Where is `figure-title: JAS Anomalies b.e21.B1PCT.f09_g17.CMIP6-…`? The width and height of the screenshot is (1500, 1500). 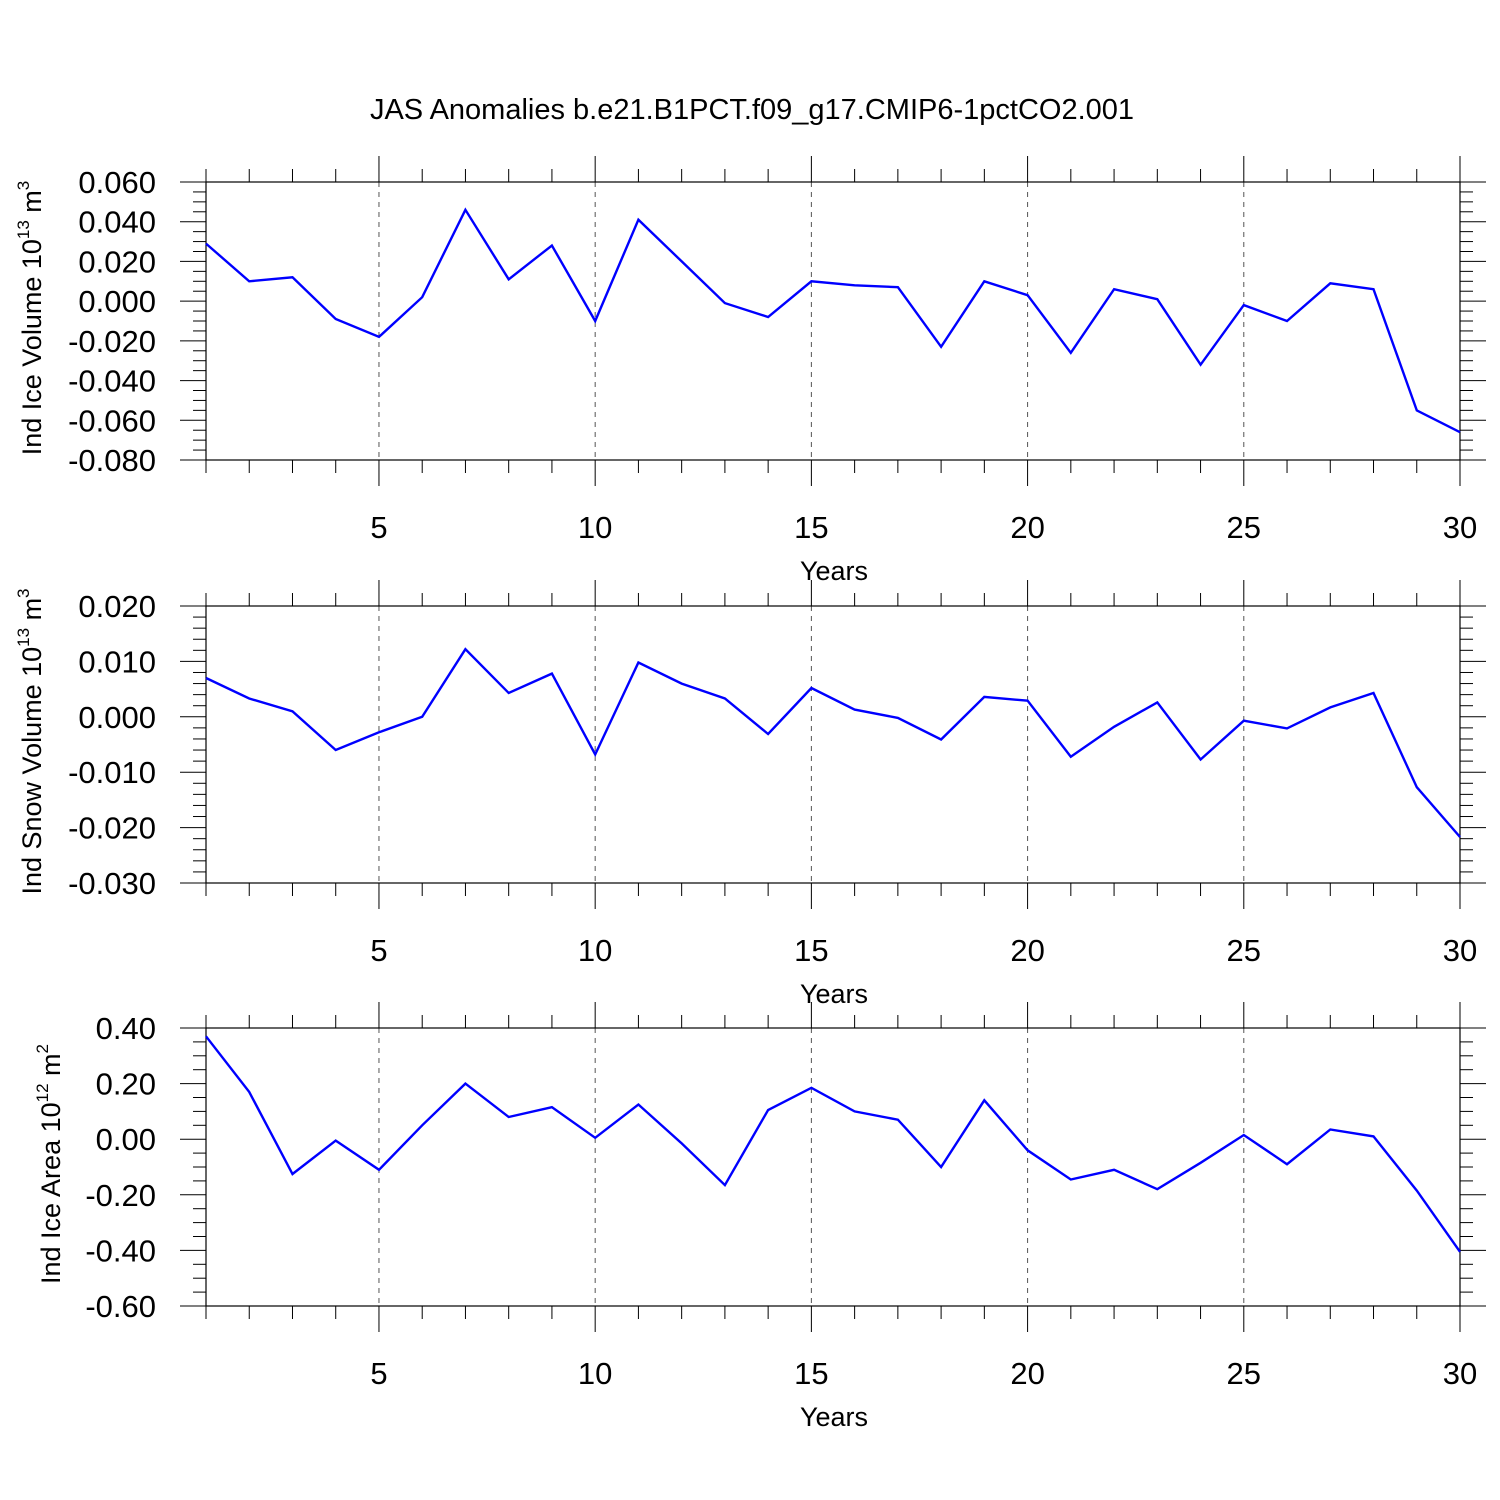 figure-title: JAS Anomalies b.e21.B1PCT.f09_g17.CMIP6-… is located at coordinates (752, 110).